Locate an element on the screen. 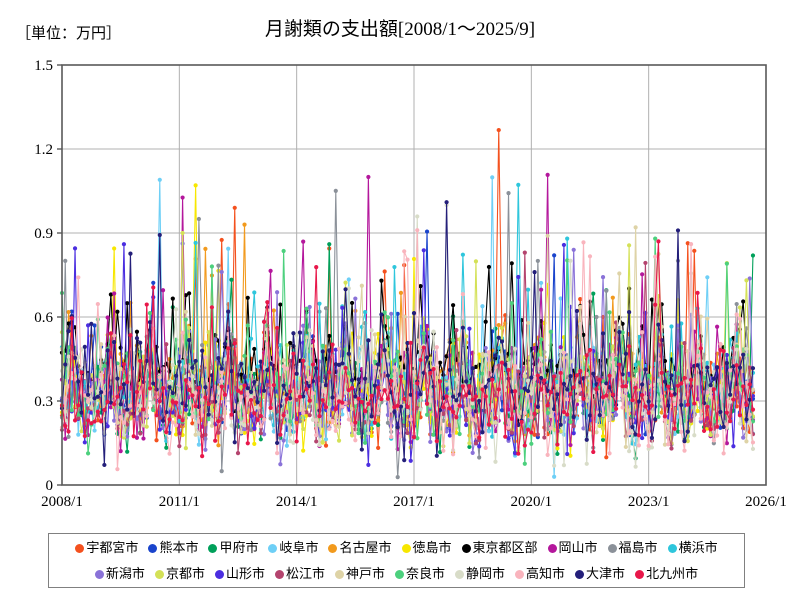 This screenshot has height=600, width=800. legend-item-1: 宇都宮市 is located at coordinates (106, 548).